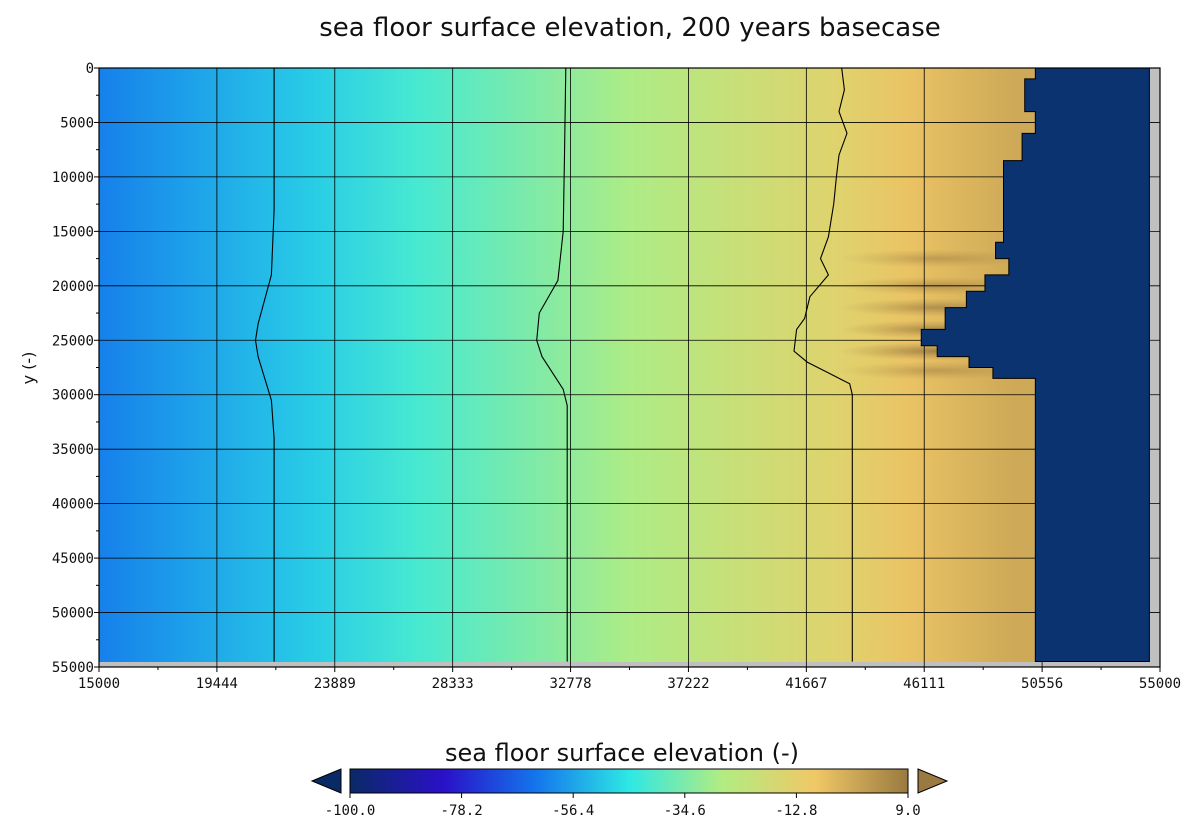 This screenshot has height=839, width=1200. I want to click on colorbar-tick-label: 9.0, so click(907, 811).